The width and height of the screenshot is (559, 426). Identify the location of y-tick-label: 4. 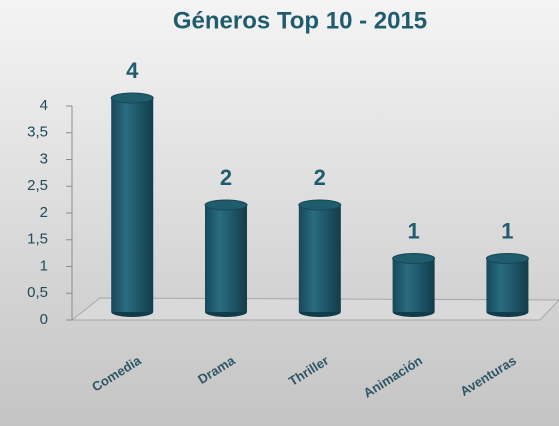
(44, 105).